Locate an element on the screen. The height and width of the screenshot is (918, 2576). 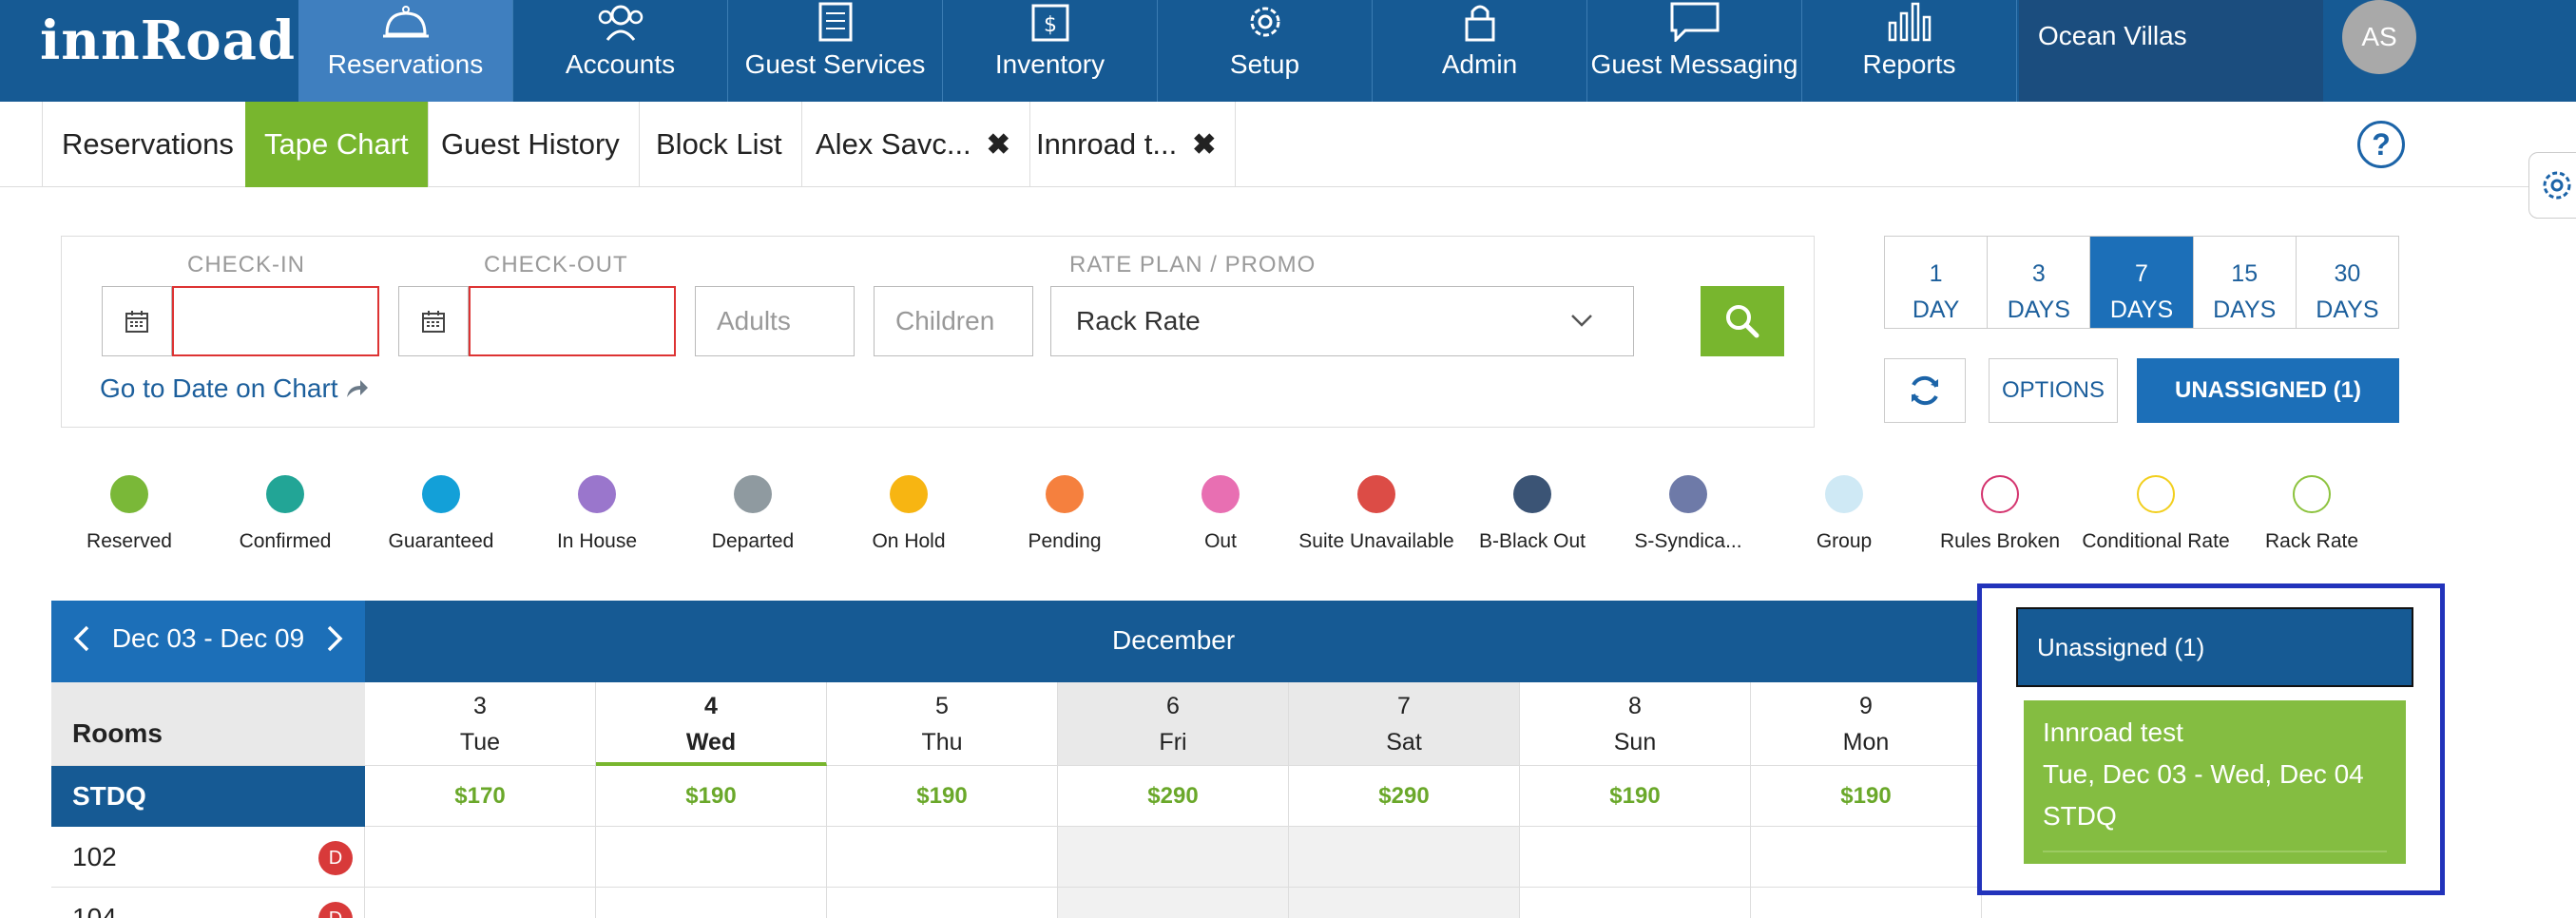
legend-label: Rules Broken is located at coordinates (2000, 541).